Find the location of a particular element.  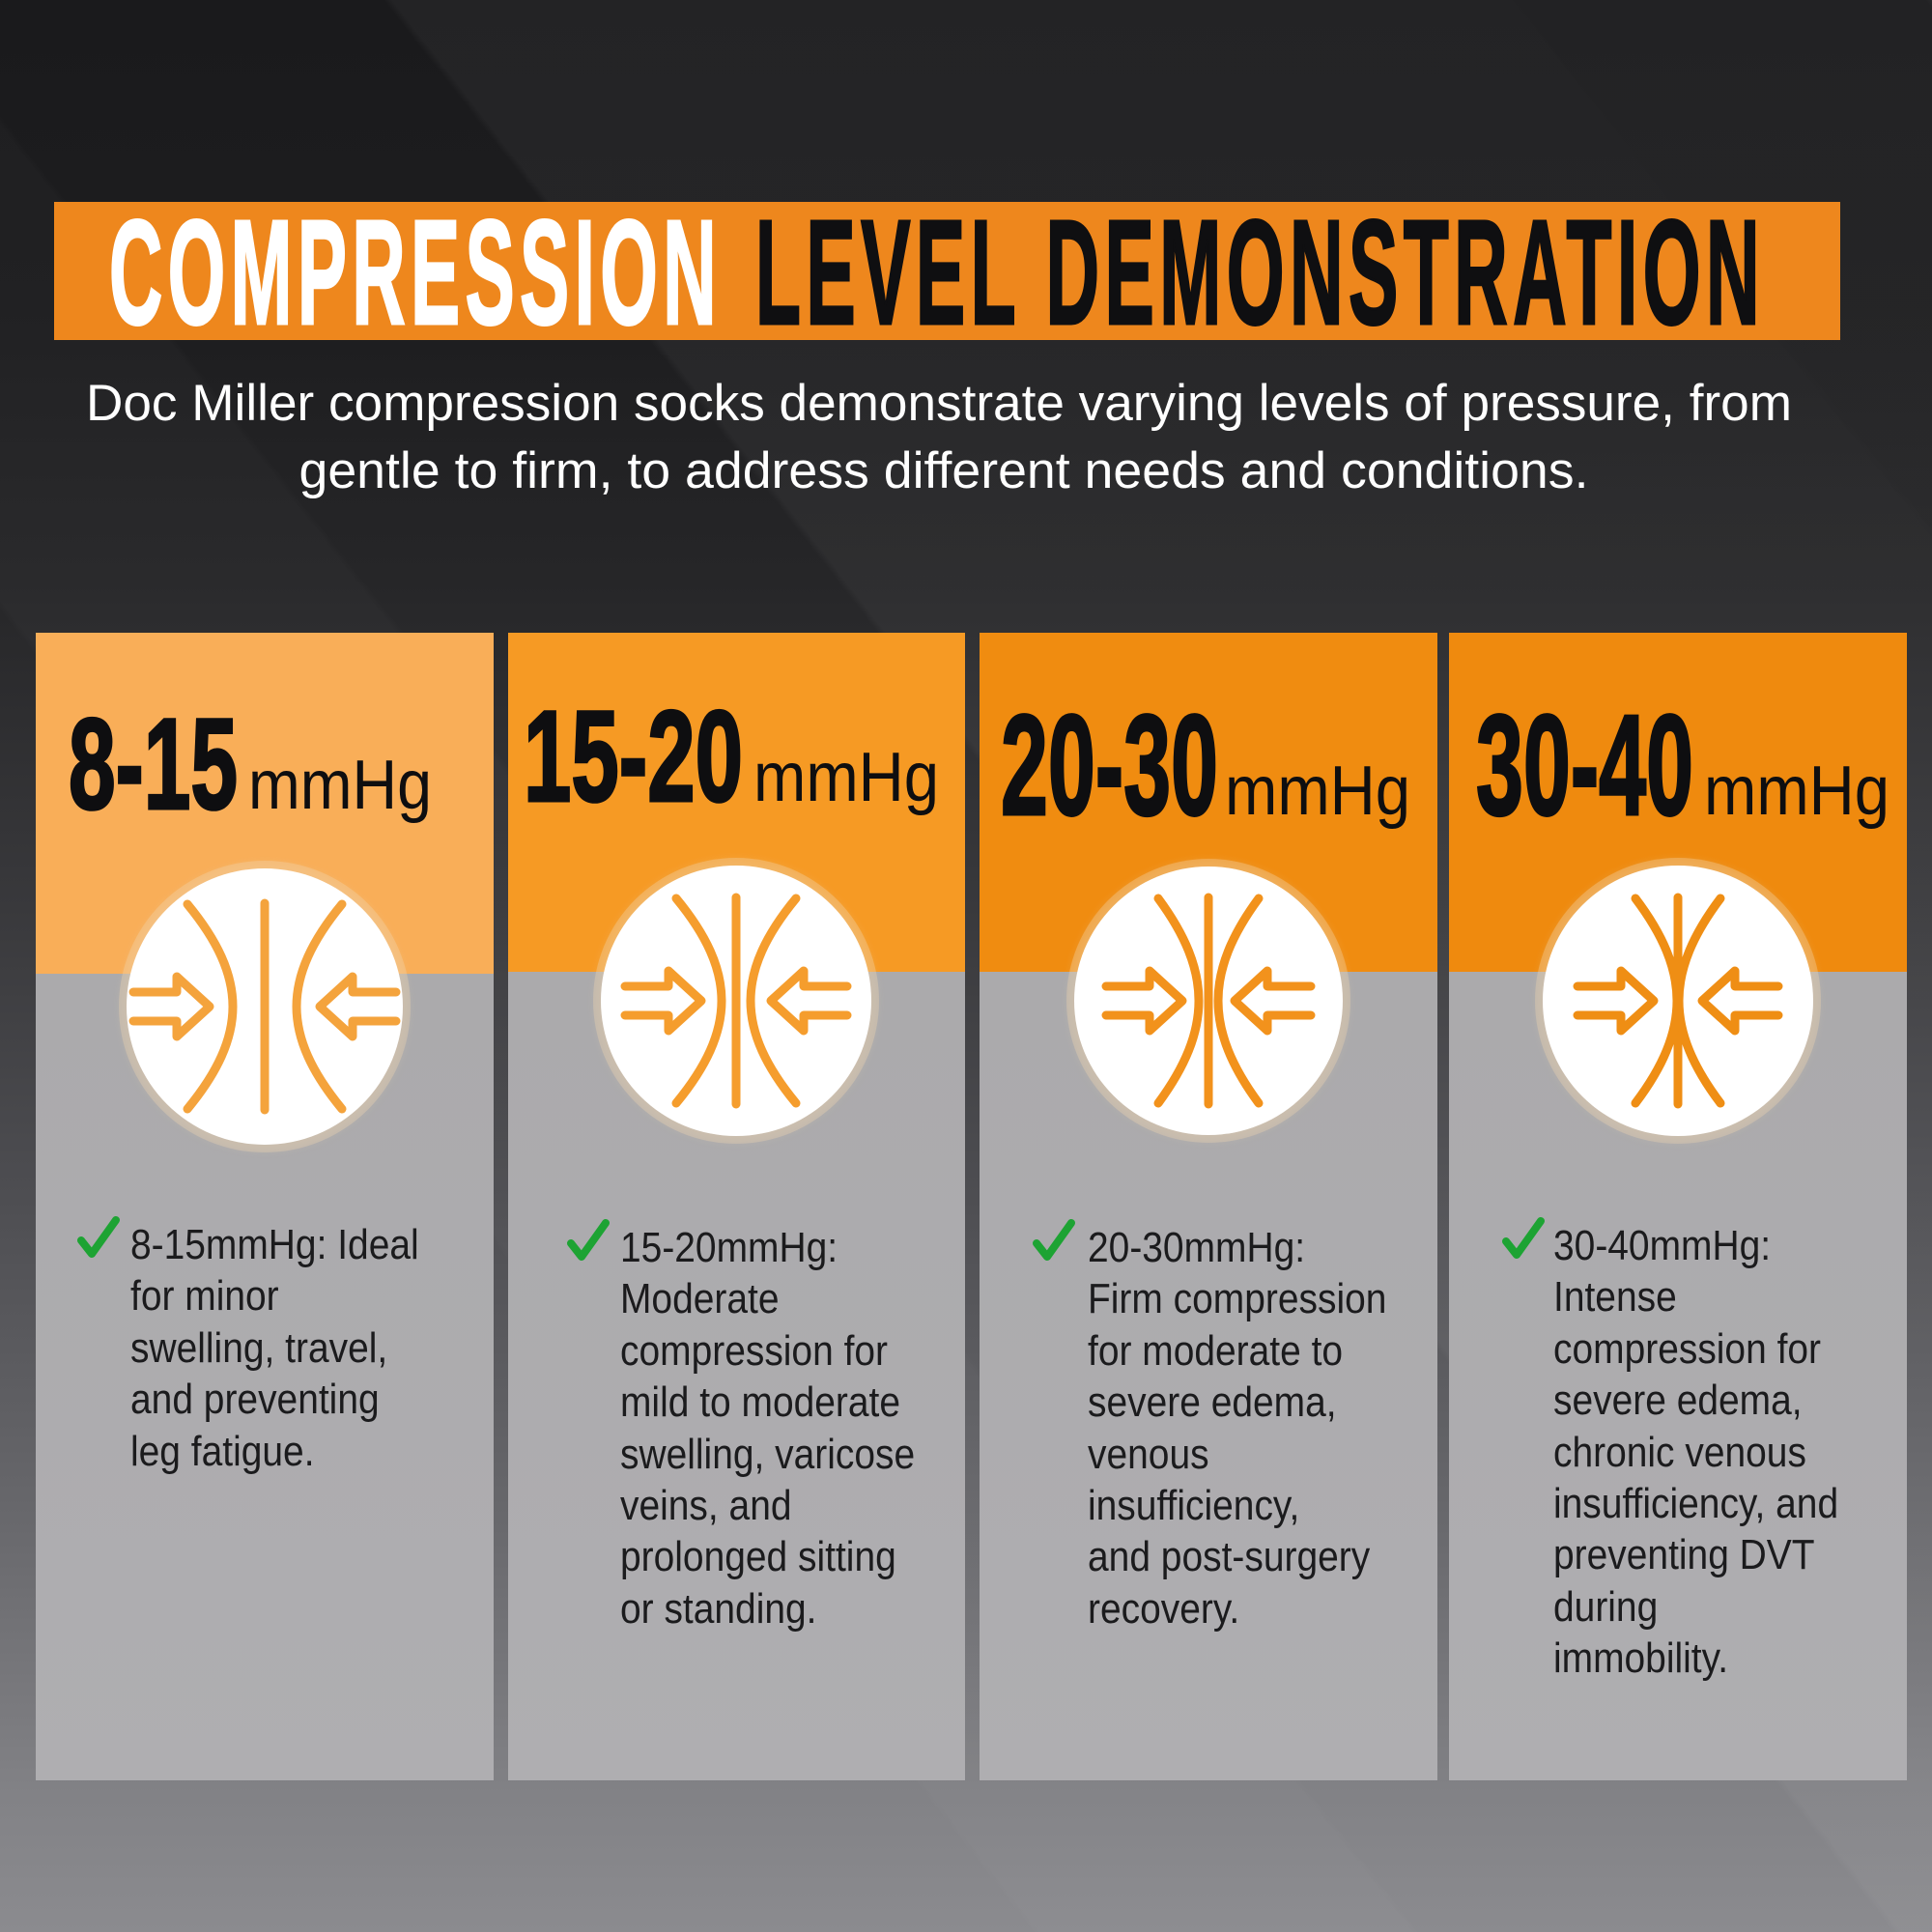

svg-text: 30-40 is located at coordinates (1584, 765).